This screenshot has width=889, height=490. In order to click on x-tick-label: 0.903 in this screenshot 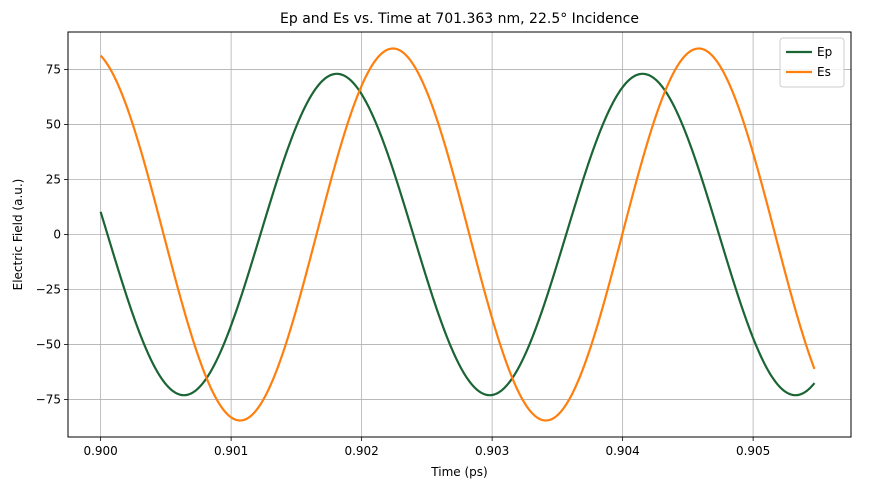, I will do `click(492, 451)`.